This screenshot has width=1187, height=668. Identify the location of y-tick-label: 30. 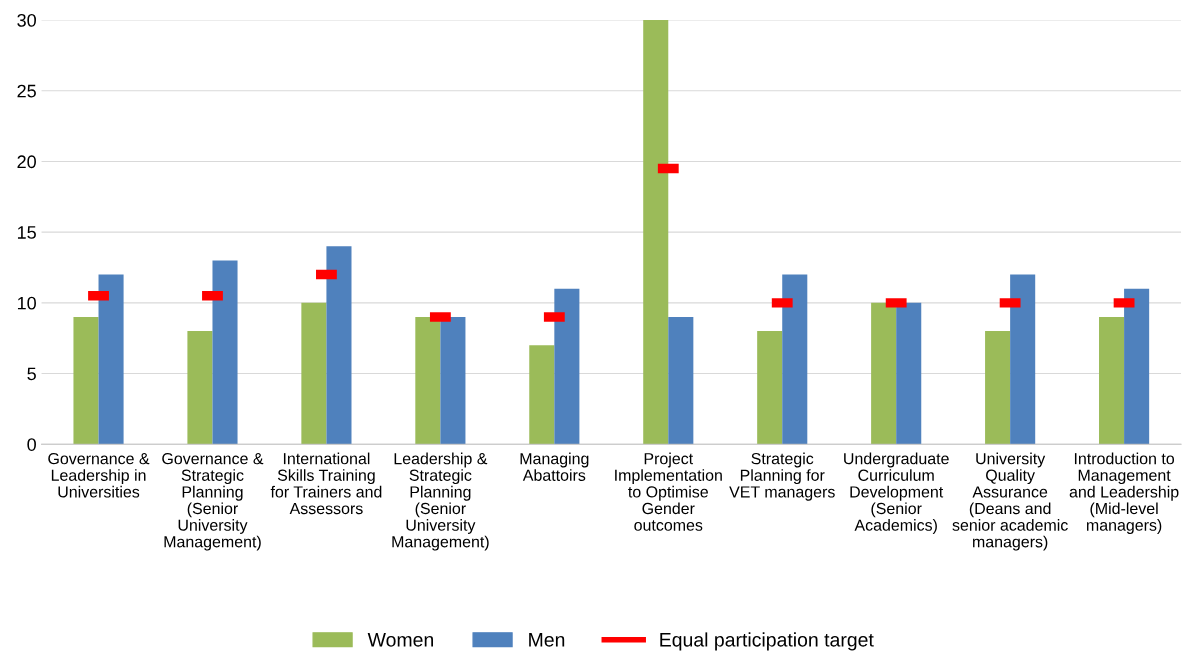
(26, 20).